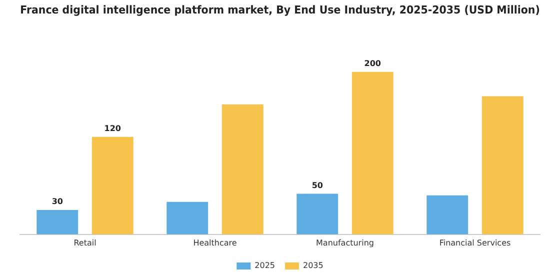 The width and height of the screenshot is (560, 280). I want to click on chart-title: France digital intelligence platform market, By End Use Industry, 2025-2035 (USD Million), so click(280, 10).